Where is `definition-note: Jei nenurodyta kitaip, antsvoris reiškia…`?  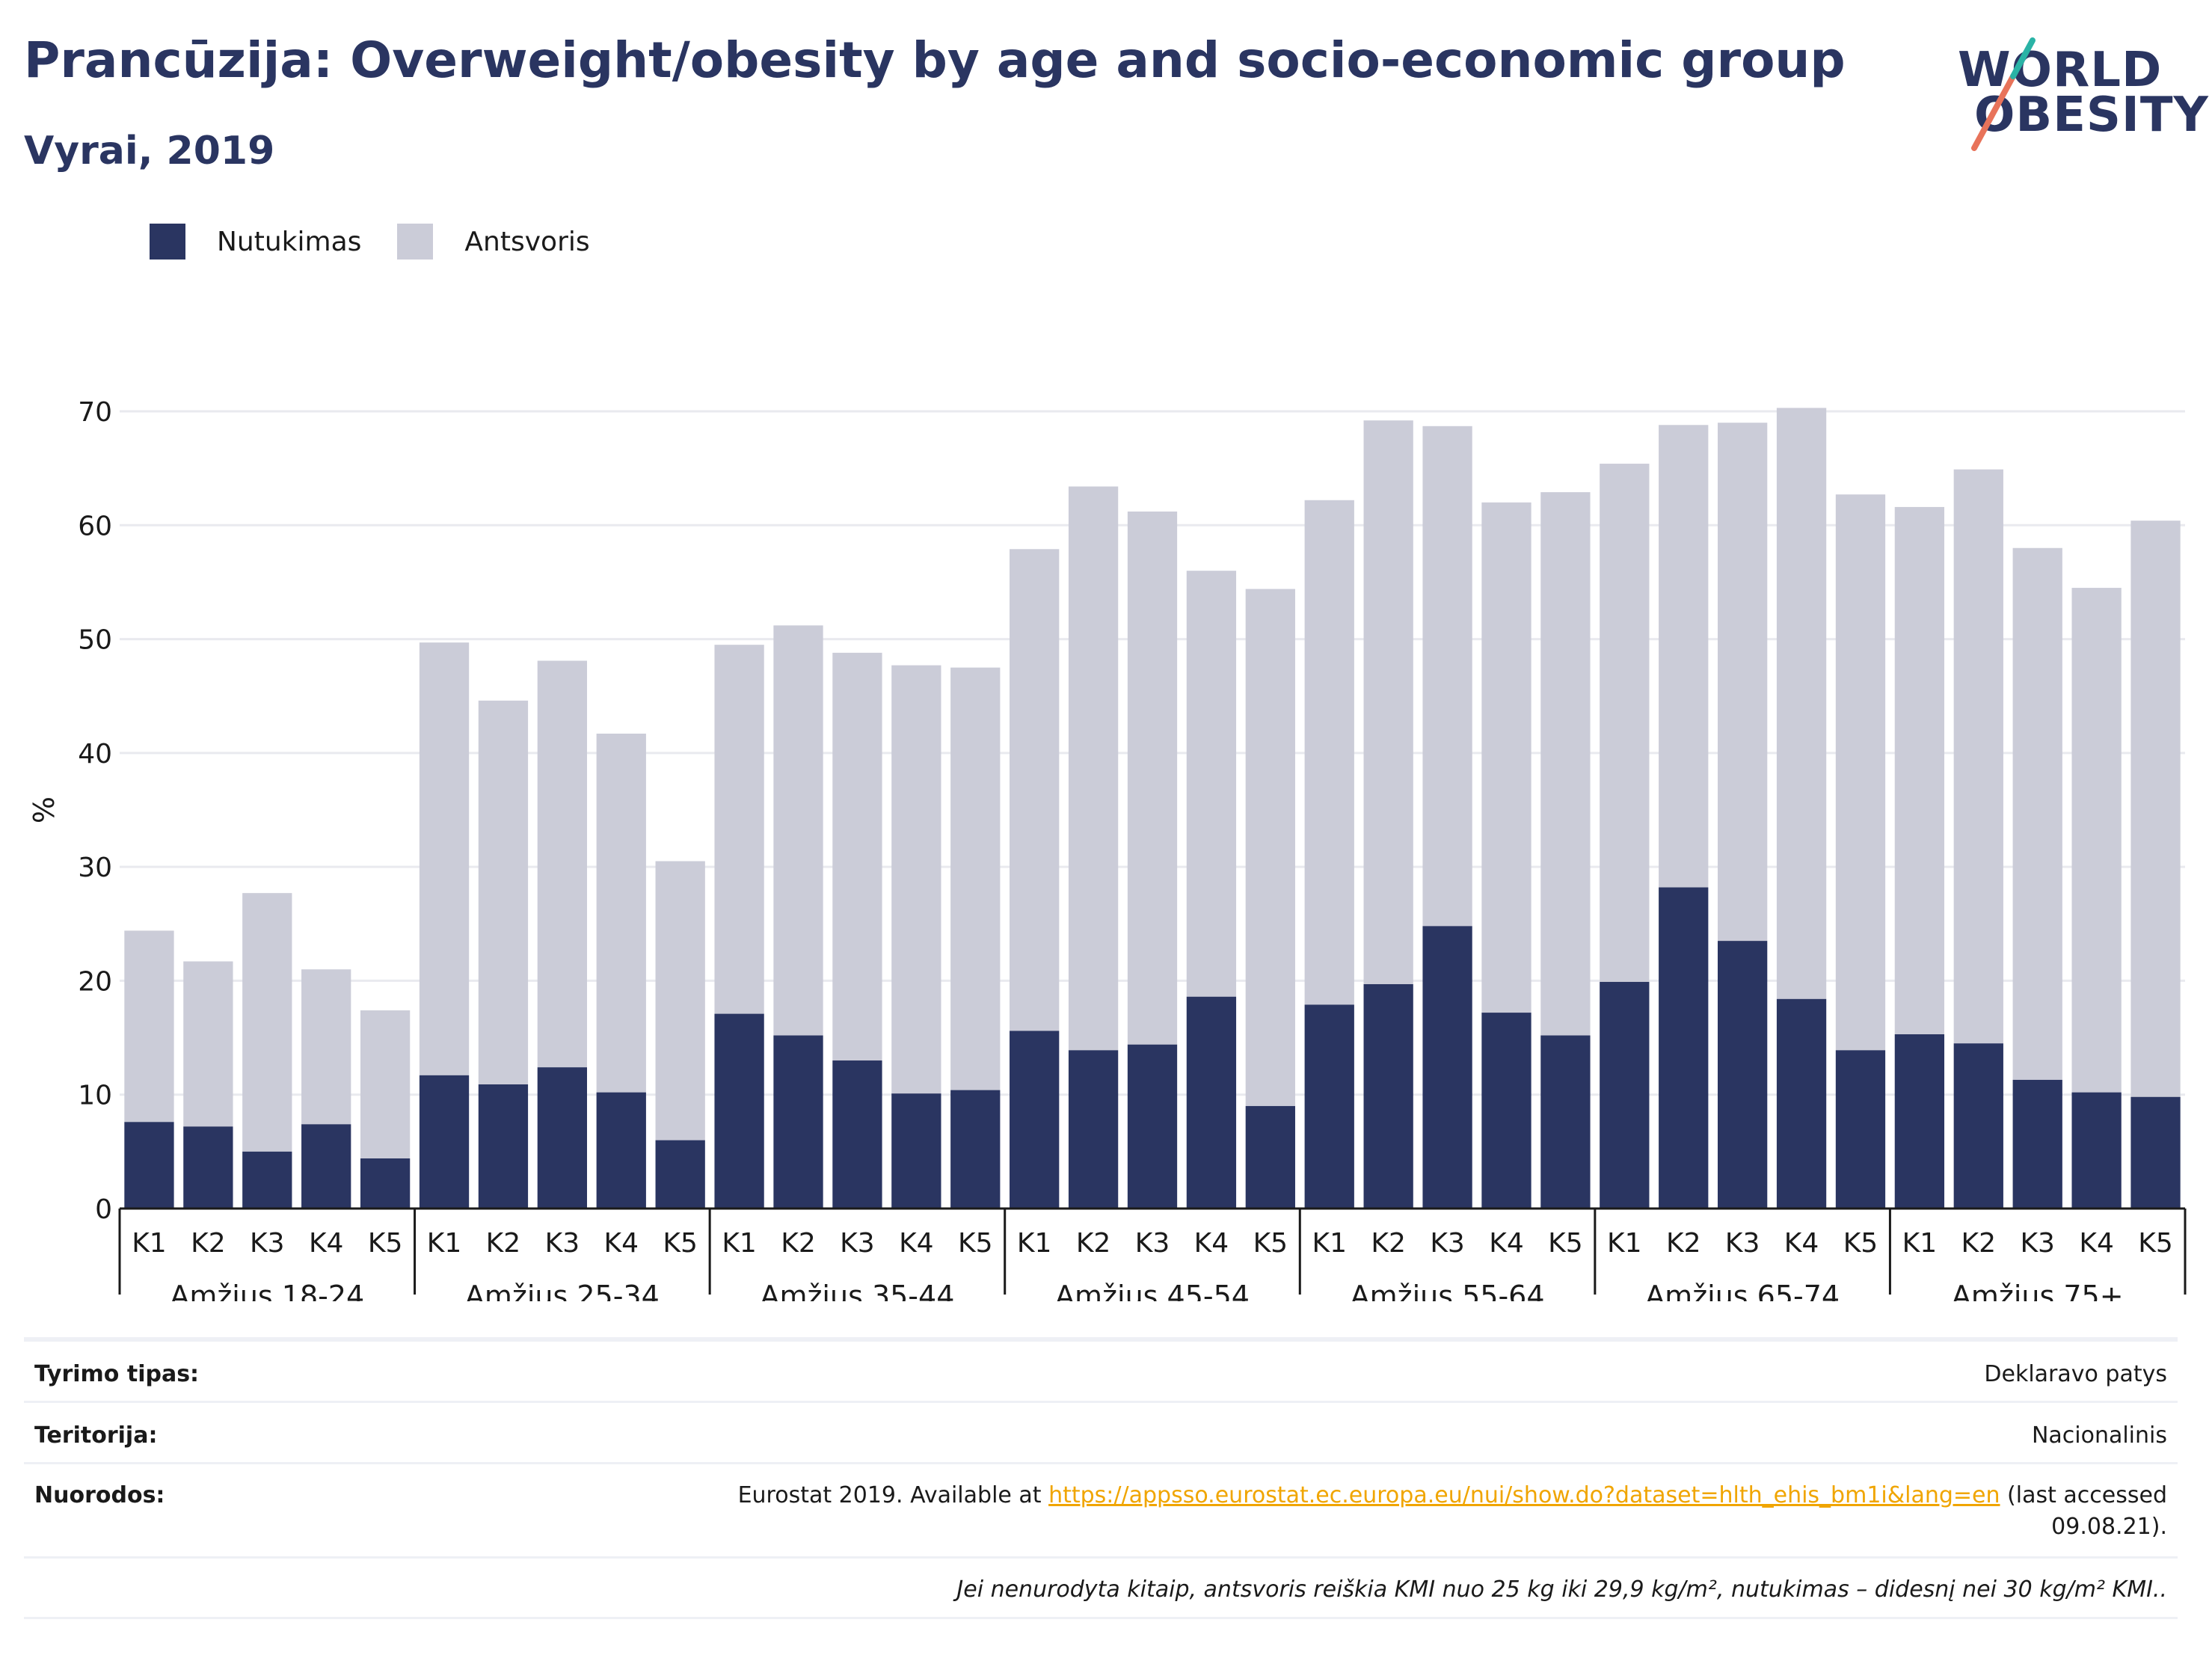 definition-note: Jei nenurodyta kitaip, antsvoris reiškia… is located at coordinates (1561, 1589).